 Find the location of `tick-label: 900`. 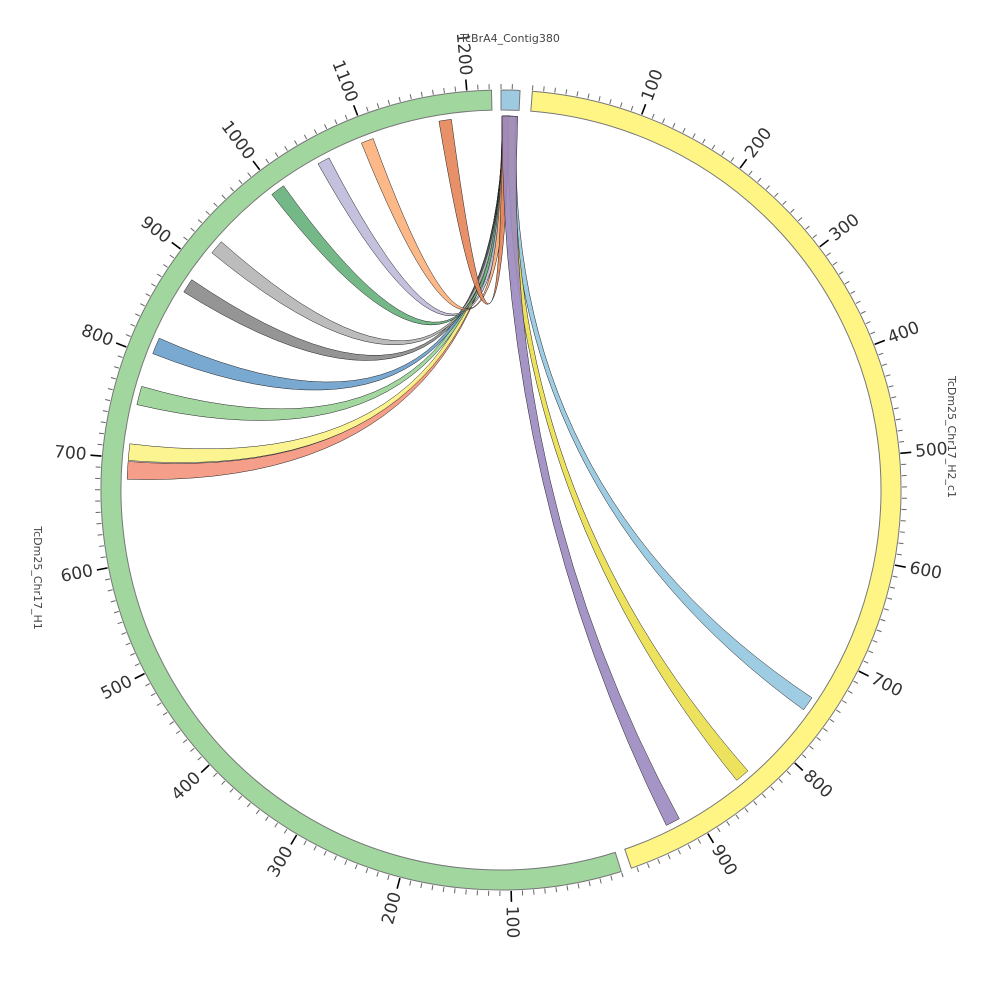

tick-label: 900 is located at coordinates (724, 860).